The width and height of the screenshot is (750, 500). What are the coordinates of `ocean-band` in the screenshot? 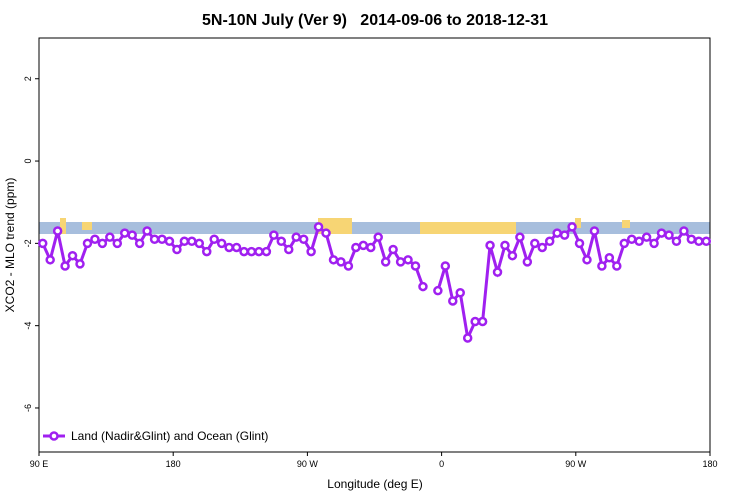 It's located at (374, 228).